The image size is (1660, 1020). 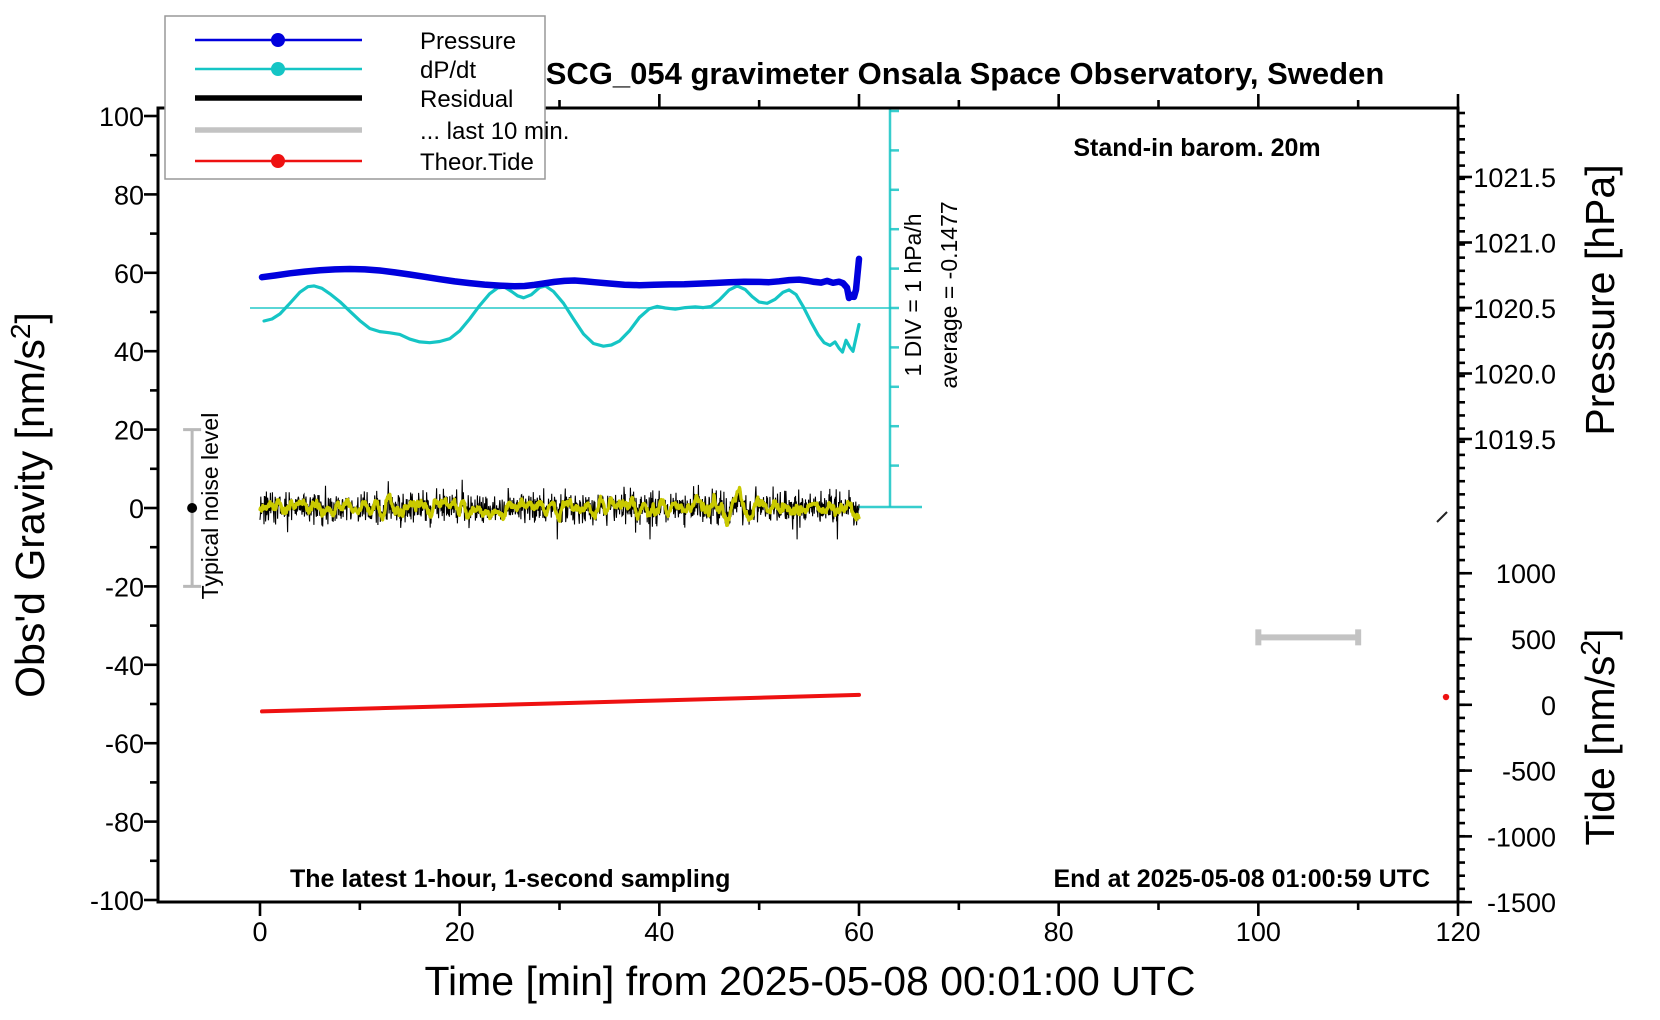 What do you see at coordinates (124, 509) in the screenshot?
I see `y-left-ticks: 100 80 60 40 20 0 -20 -40 -60 -80 -100` at bounding box center [124, 509].